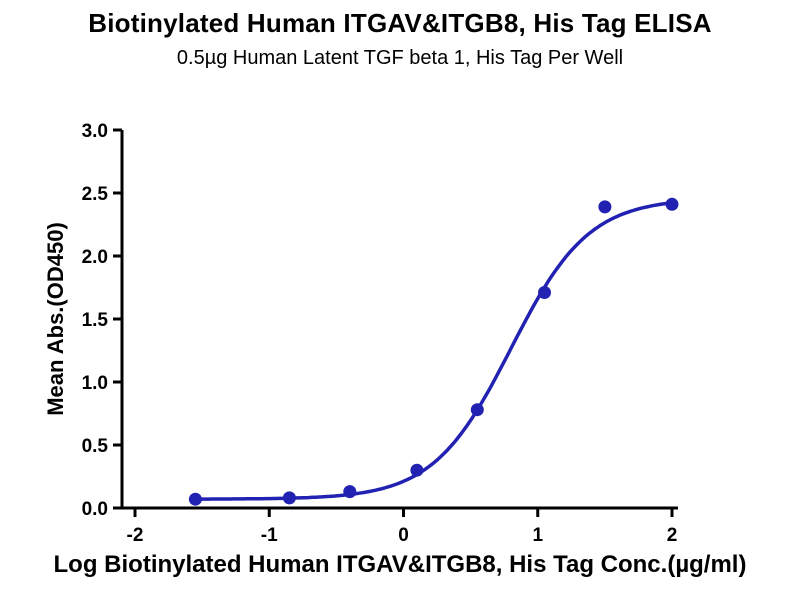 This screenshot has width=800, height=600. I want to click on y-tick-label: 1.0, so click(95, 383).